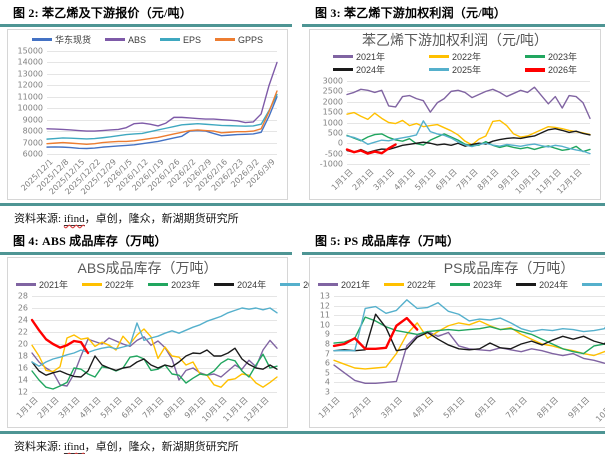 This screenshot has height=454, width=605. Describe the element at coordinates (309, 446) in the screenshot. I see `source-line-bottom: 资料来源: ifind，卓创，隆众，新湖期货研究所` at that location.